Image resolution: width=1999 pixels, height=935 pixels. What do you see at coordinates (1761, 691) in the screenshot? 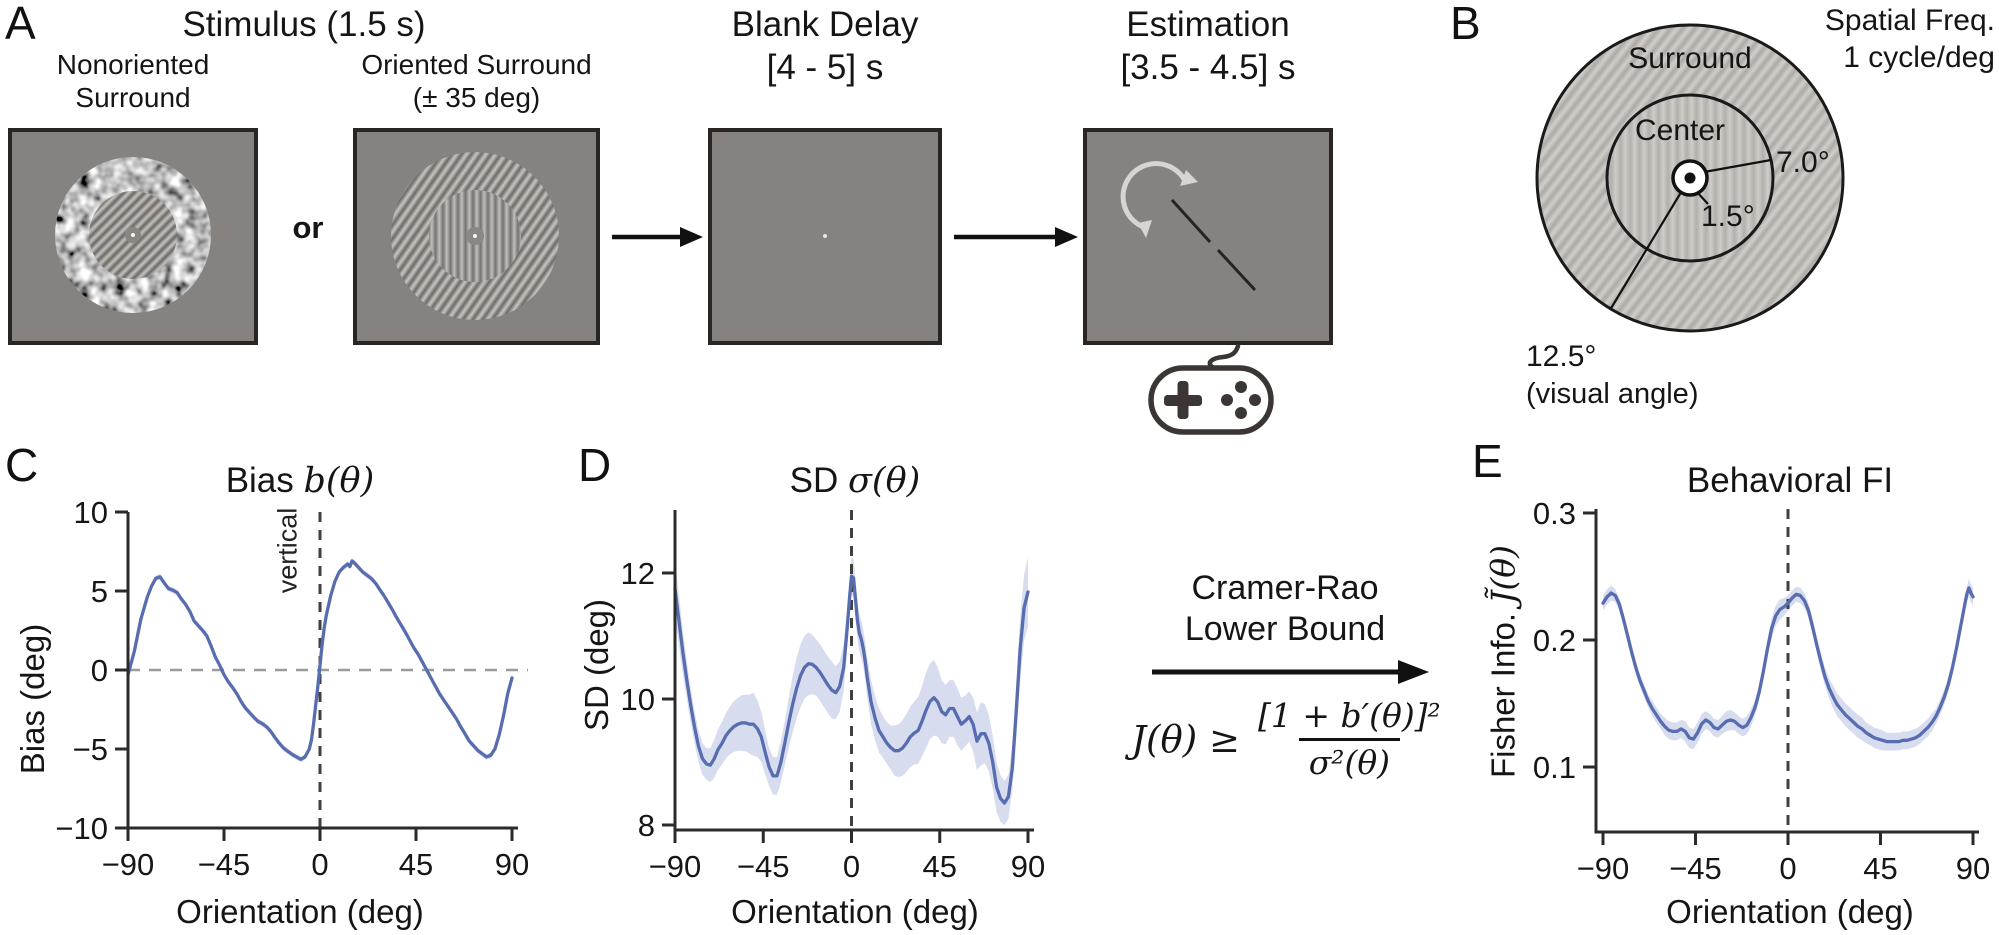
I see `fisher-info-chart: 0.3 0.2 0.1 −90 −45 0 45 90` at bounding box center [1761, 691].